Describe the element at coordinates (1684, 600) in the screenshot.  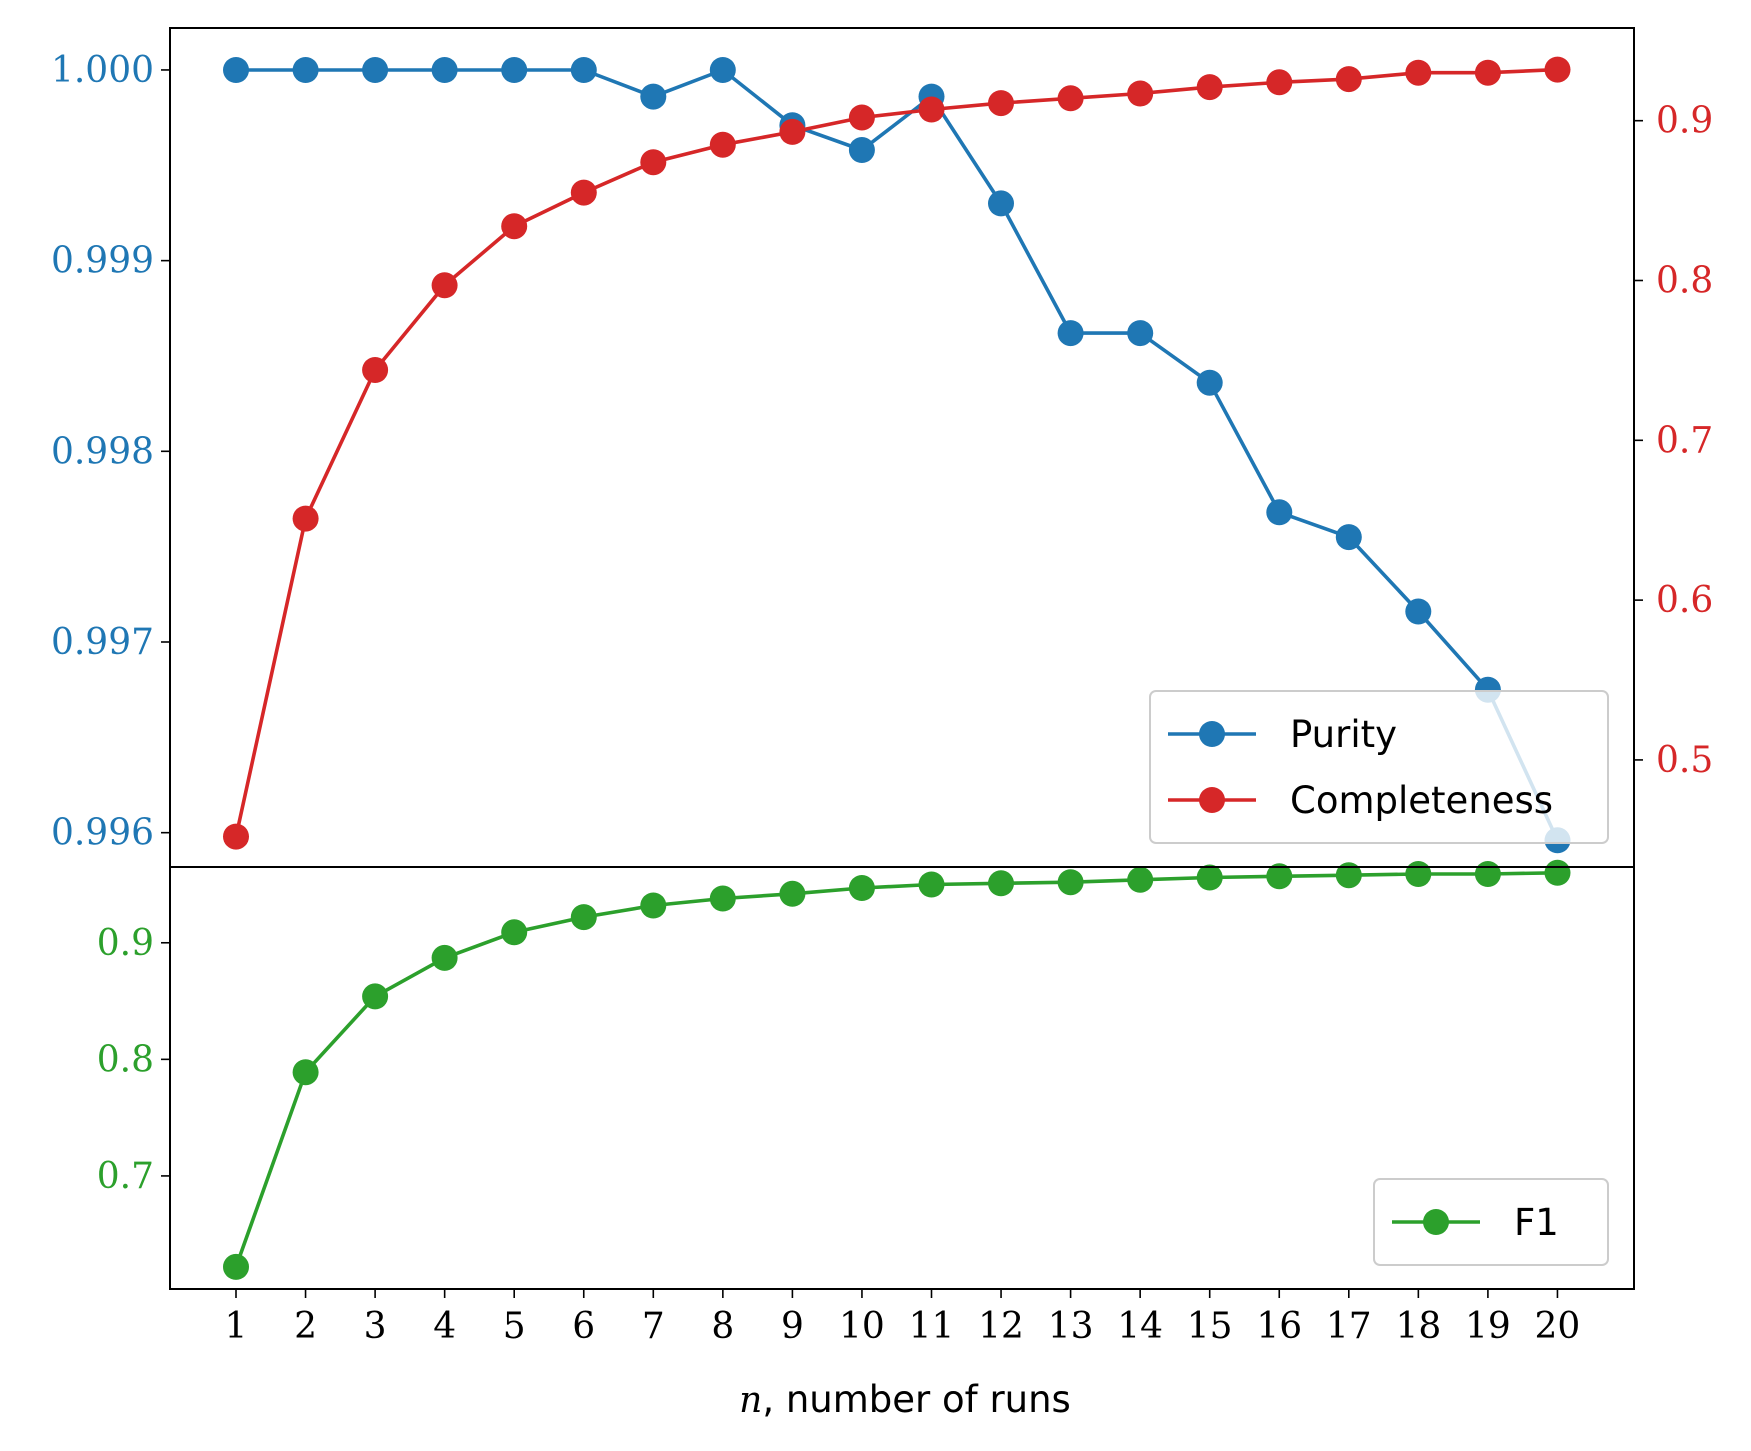
I see `completeness-axis-tick-label: 0.6` at that location.